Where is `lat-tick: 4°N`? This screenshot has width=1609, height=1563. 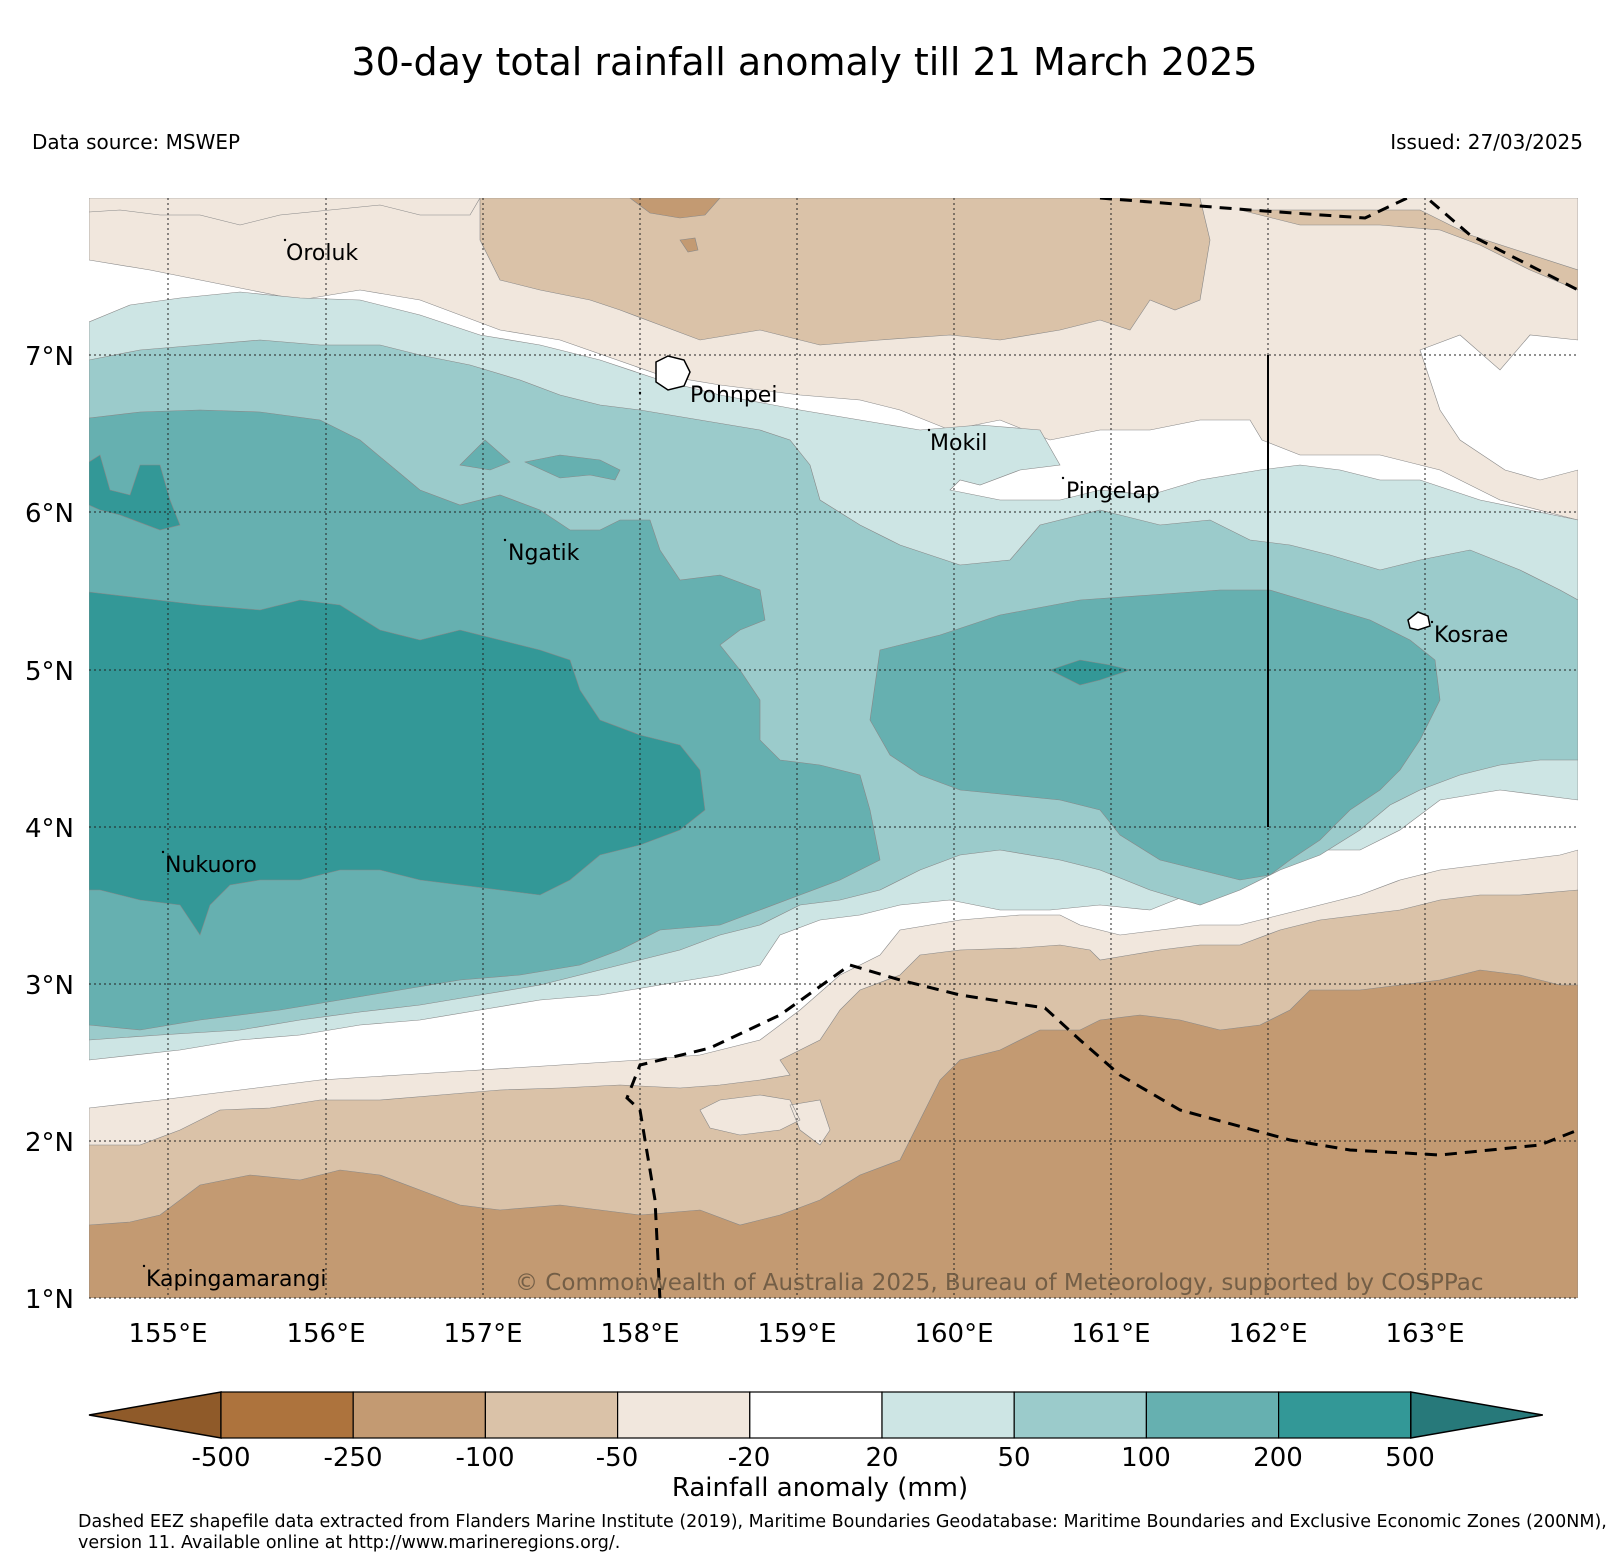 lat-tick: 4°N is located at coordinates (49, 829).